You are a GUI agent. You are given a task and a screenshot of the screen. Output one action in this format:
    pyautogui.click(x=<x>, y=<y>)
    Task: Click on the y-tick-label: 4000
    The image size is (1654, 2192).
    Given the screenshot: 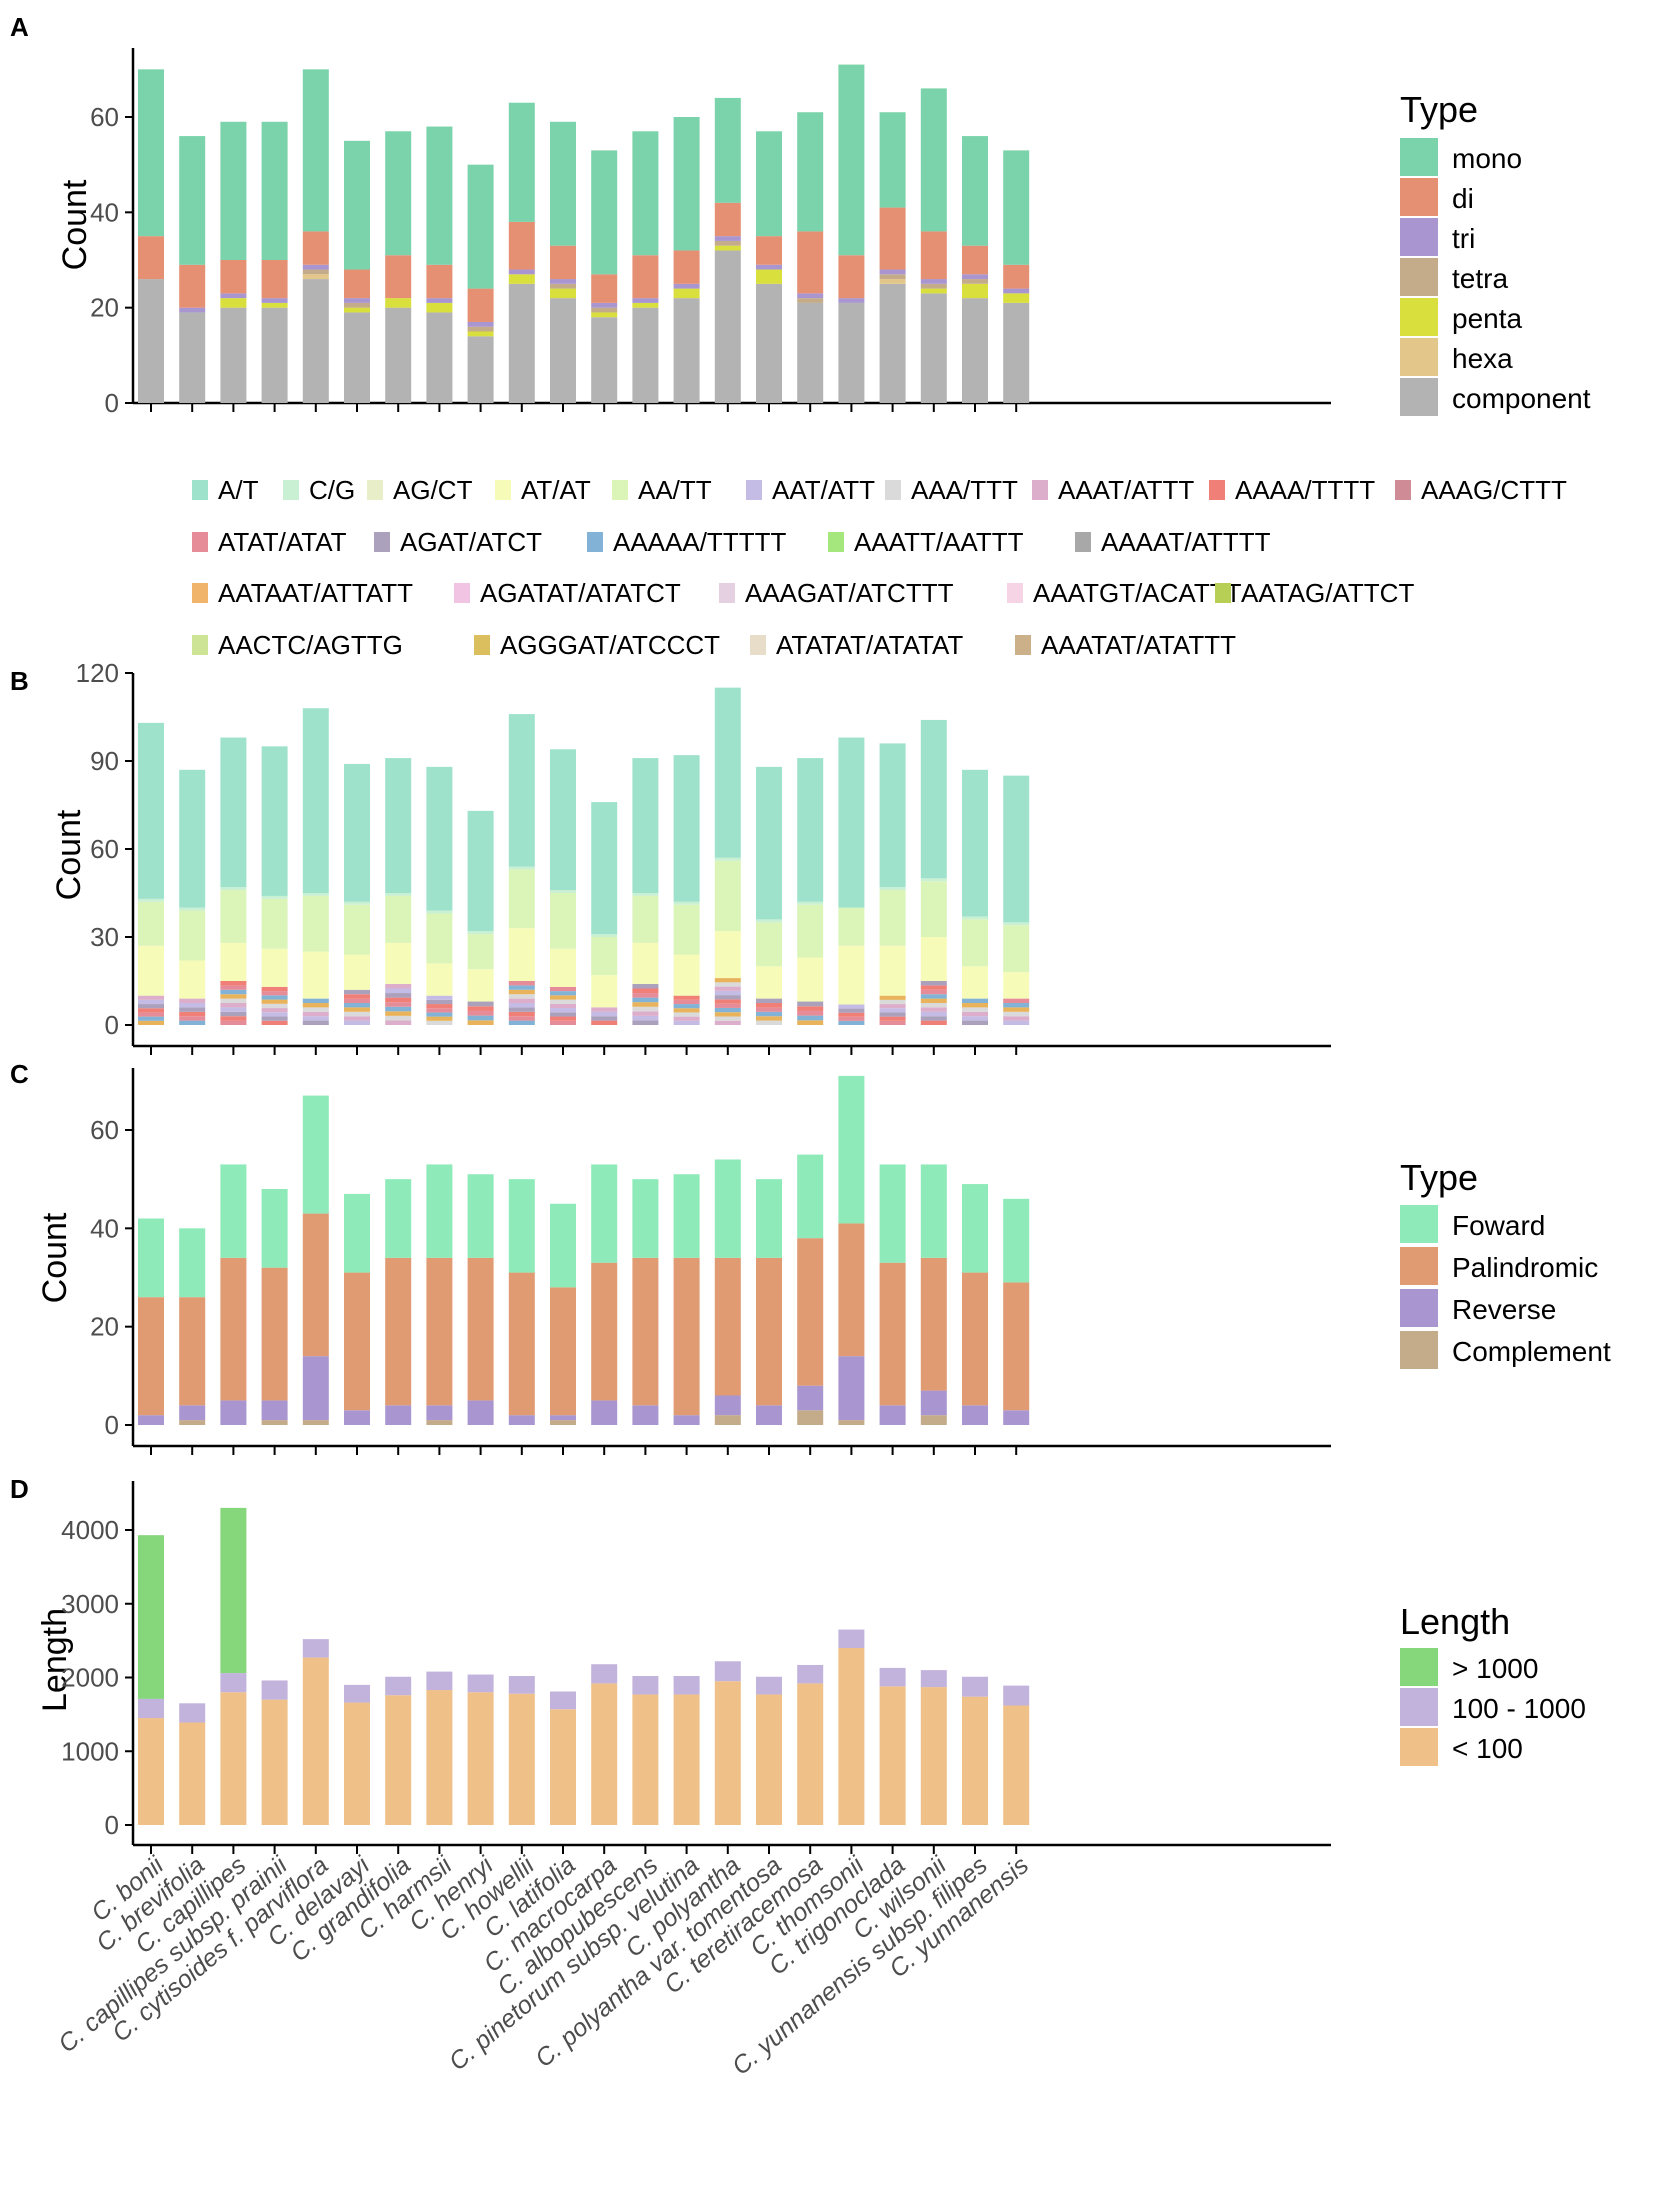 What is the action you would take?
    pyautogui.click(x=90, y=1530)
    